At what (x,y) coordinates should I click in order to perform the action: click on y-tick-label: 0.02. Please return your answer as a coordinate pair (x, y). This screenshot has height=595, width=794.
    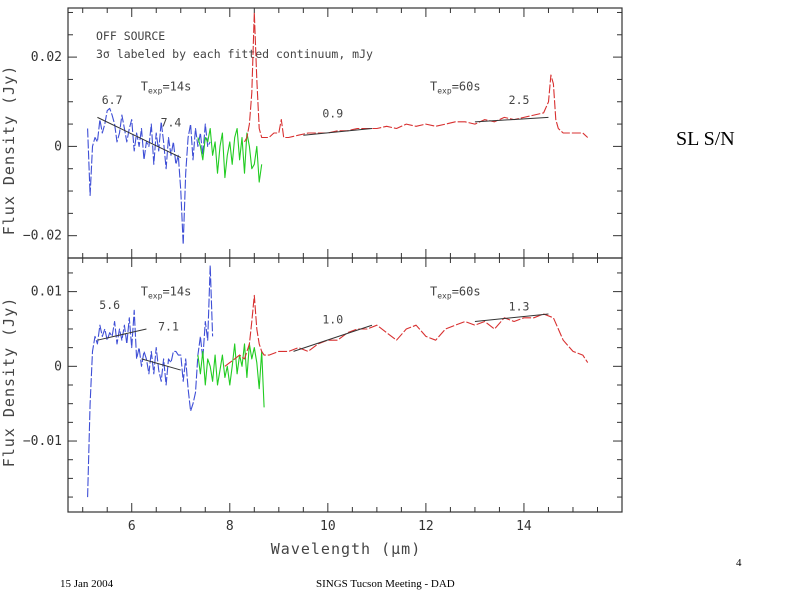
    Looking at the image, I should click on (46, 57).